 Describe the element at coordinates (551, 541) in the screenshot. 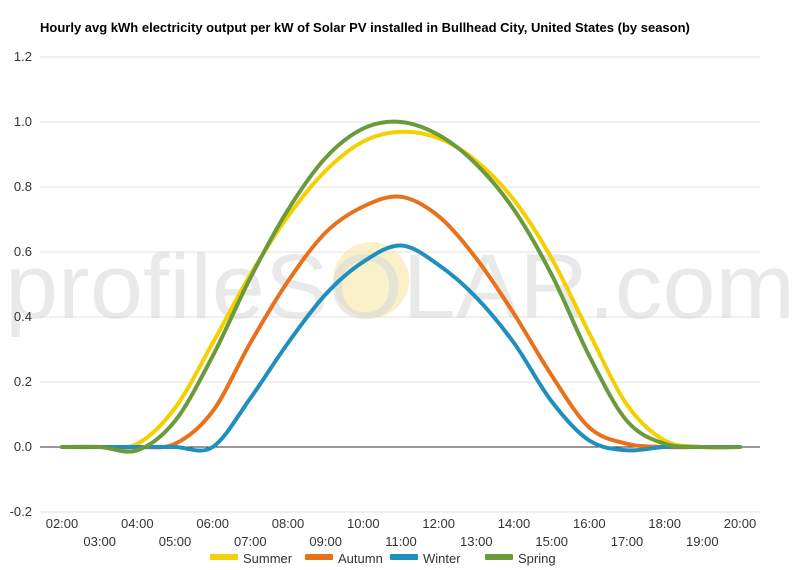

I see `x-tick-label: 15:00` at that location.